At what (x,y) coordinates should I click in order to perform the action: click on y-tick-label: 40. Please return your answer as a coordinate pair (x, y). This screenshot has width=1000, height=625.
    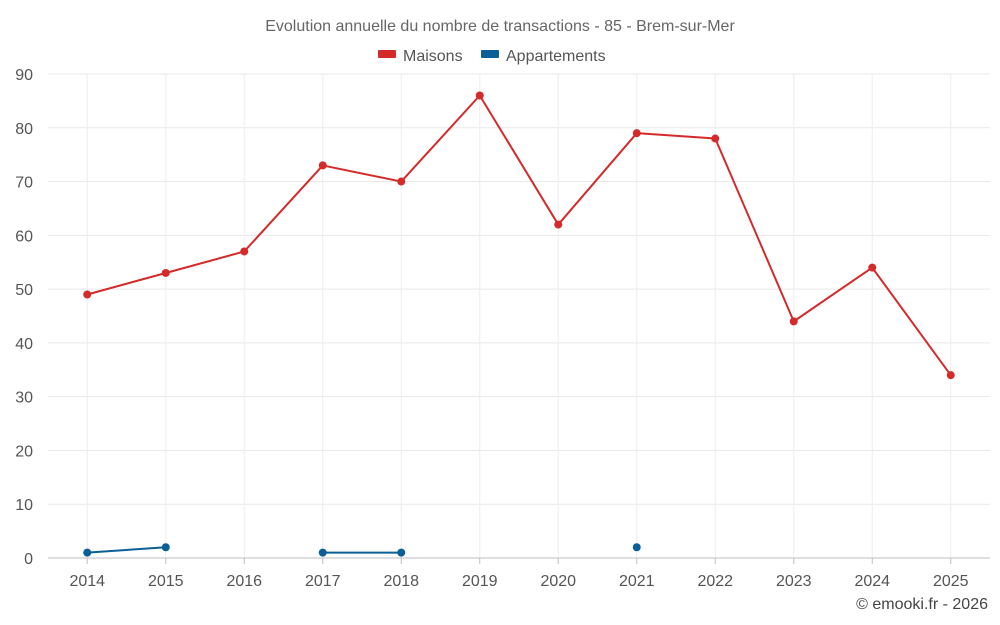
    Looking at the image, I should click on (24, 344).